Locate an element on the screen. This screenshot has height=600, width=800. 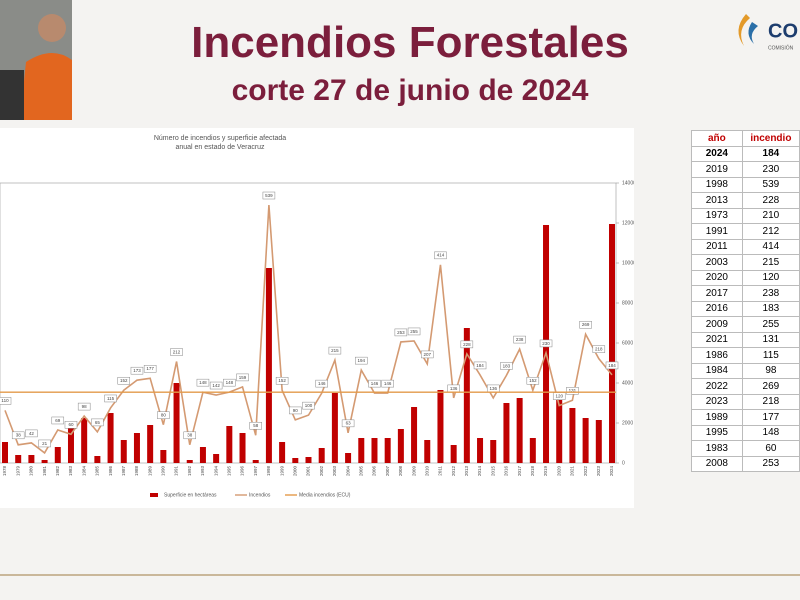
value-label: 212 is located at coordinates (177, 351).